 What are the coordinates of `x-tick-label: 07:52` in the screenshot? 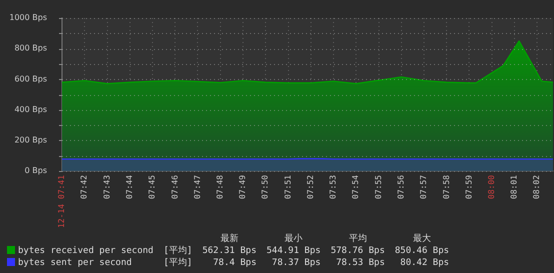 It's located at (311, 187).